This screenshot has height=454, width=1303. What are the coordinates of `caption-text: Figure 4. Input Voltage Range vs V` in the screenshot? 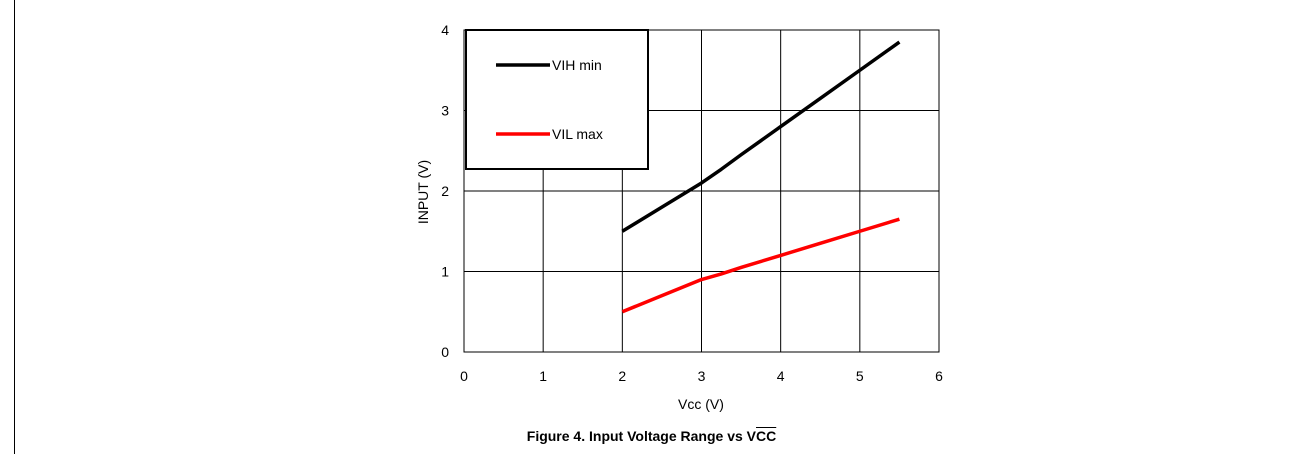 It's located at (641, 436).